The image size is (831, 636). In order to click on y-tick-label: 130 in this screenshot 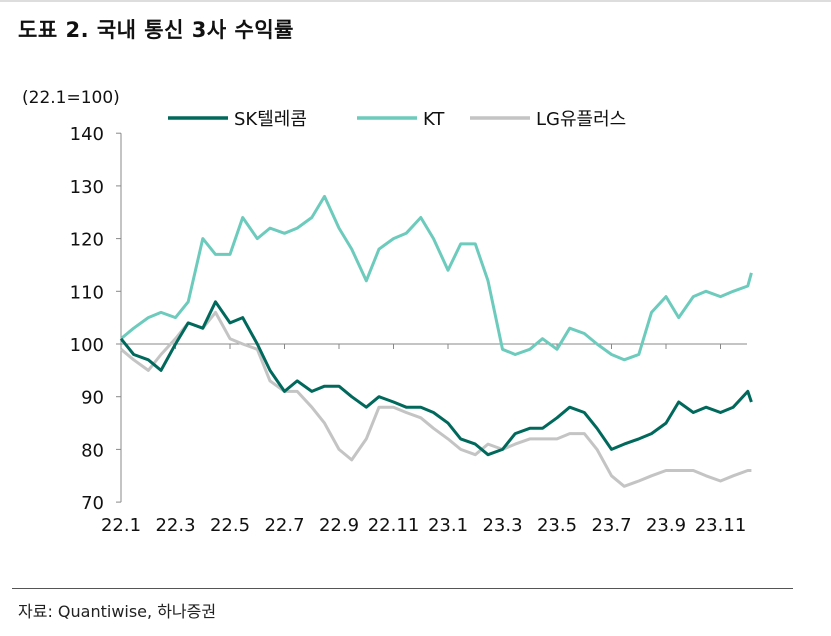, I will do `click(87, 187)`.